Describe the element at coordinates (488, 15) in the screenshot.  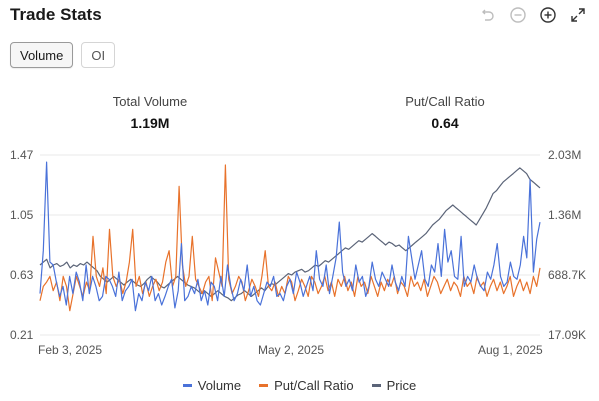
I see `undo-icon` at that location.